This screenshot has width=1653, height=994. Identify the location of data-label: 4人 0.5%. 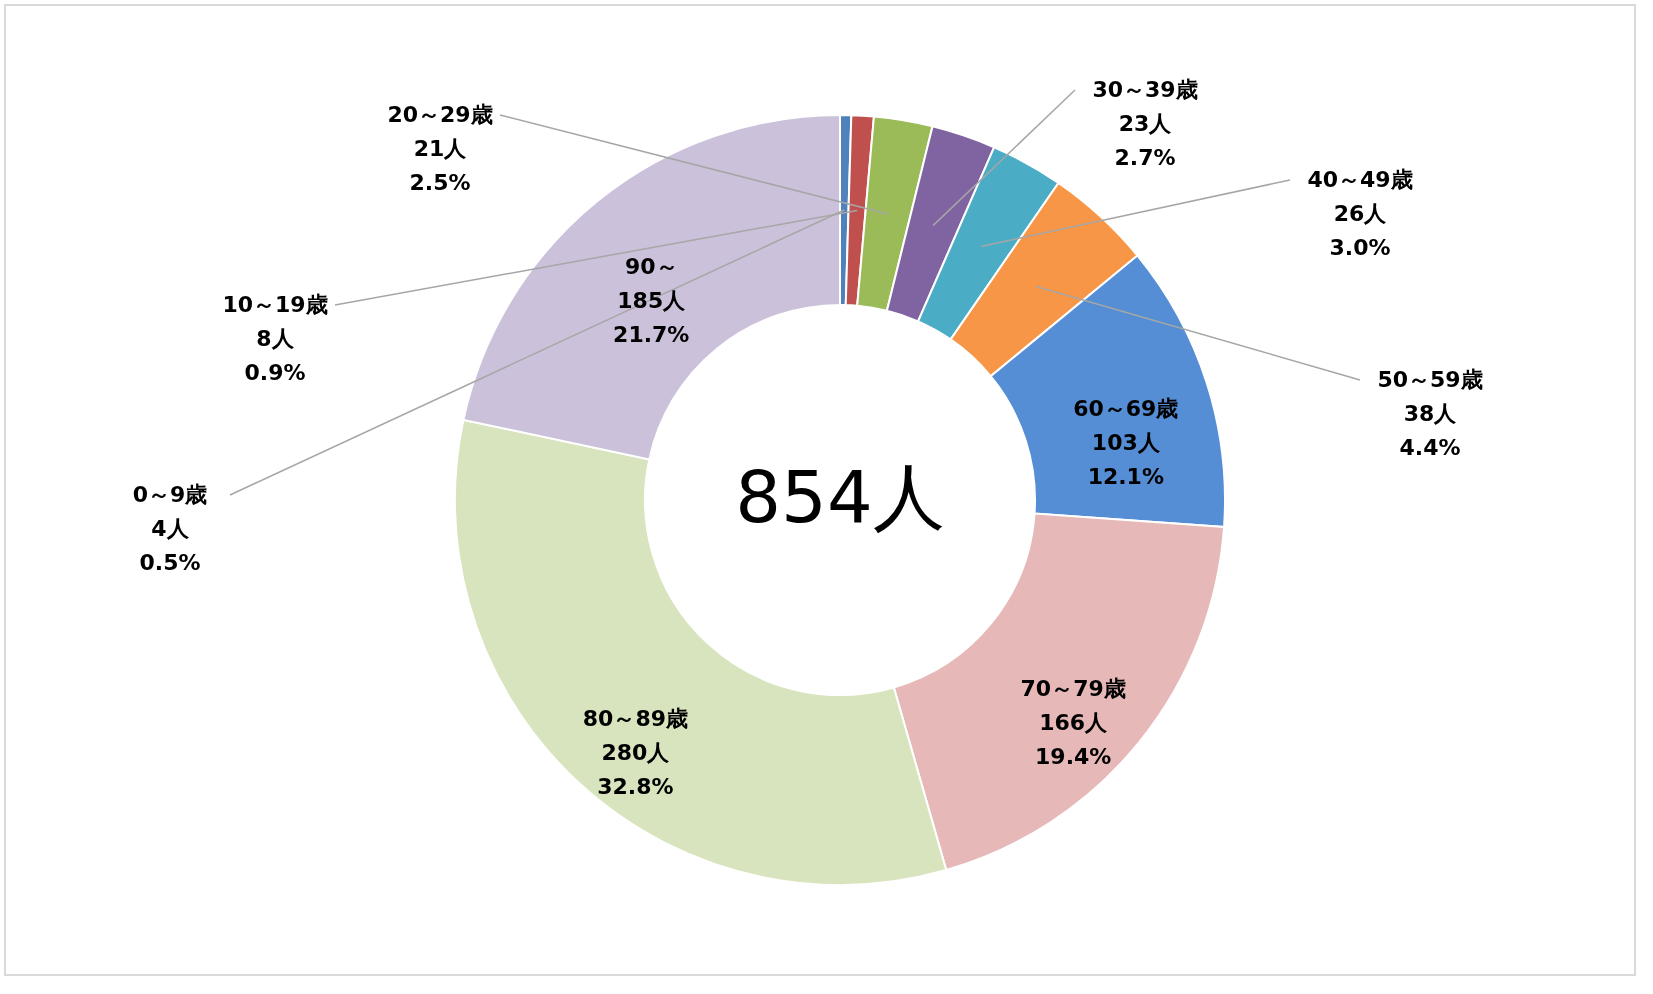
(170, 545).